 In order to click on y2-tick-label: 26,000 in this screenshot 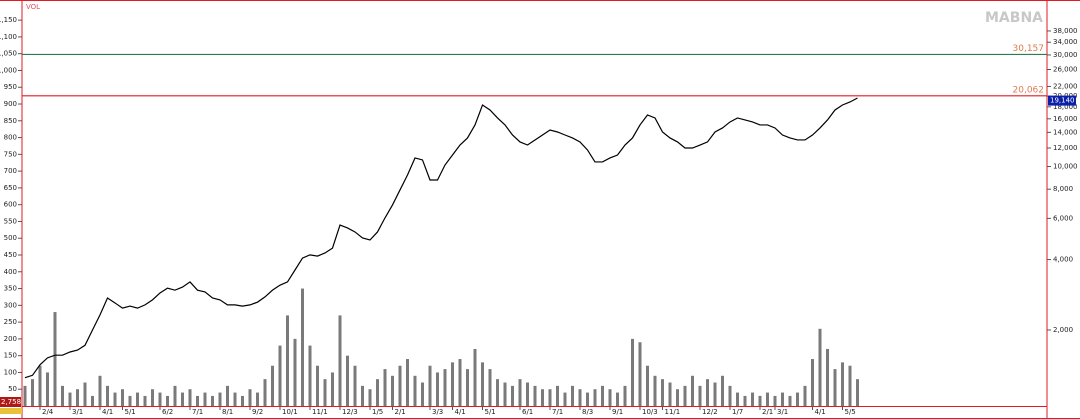, I will do `click(1065, 69)`.